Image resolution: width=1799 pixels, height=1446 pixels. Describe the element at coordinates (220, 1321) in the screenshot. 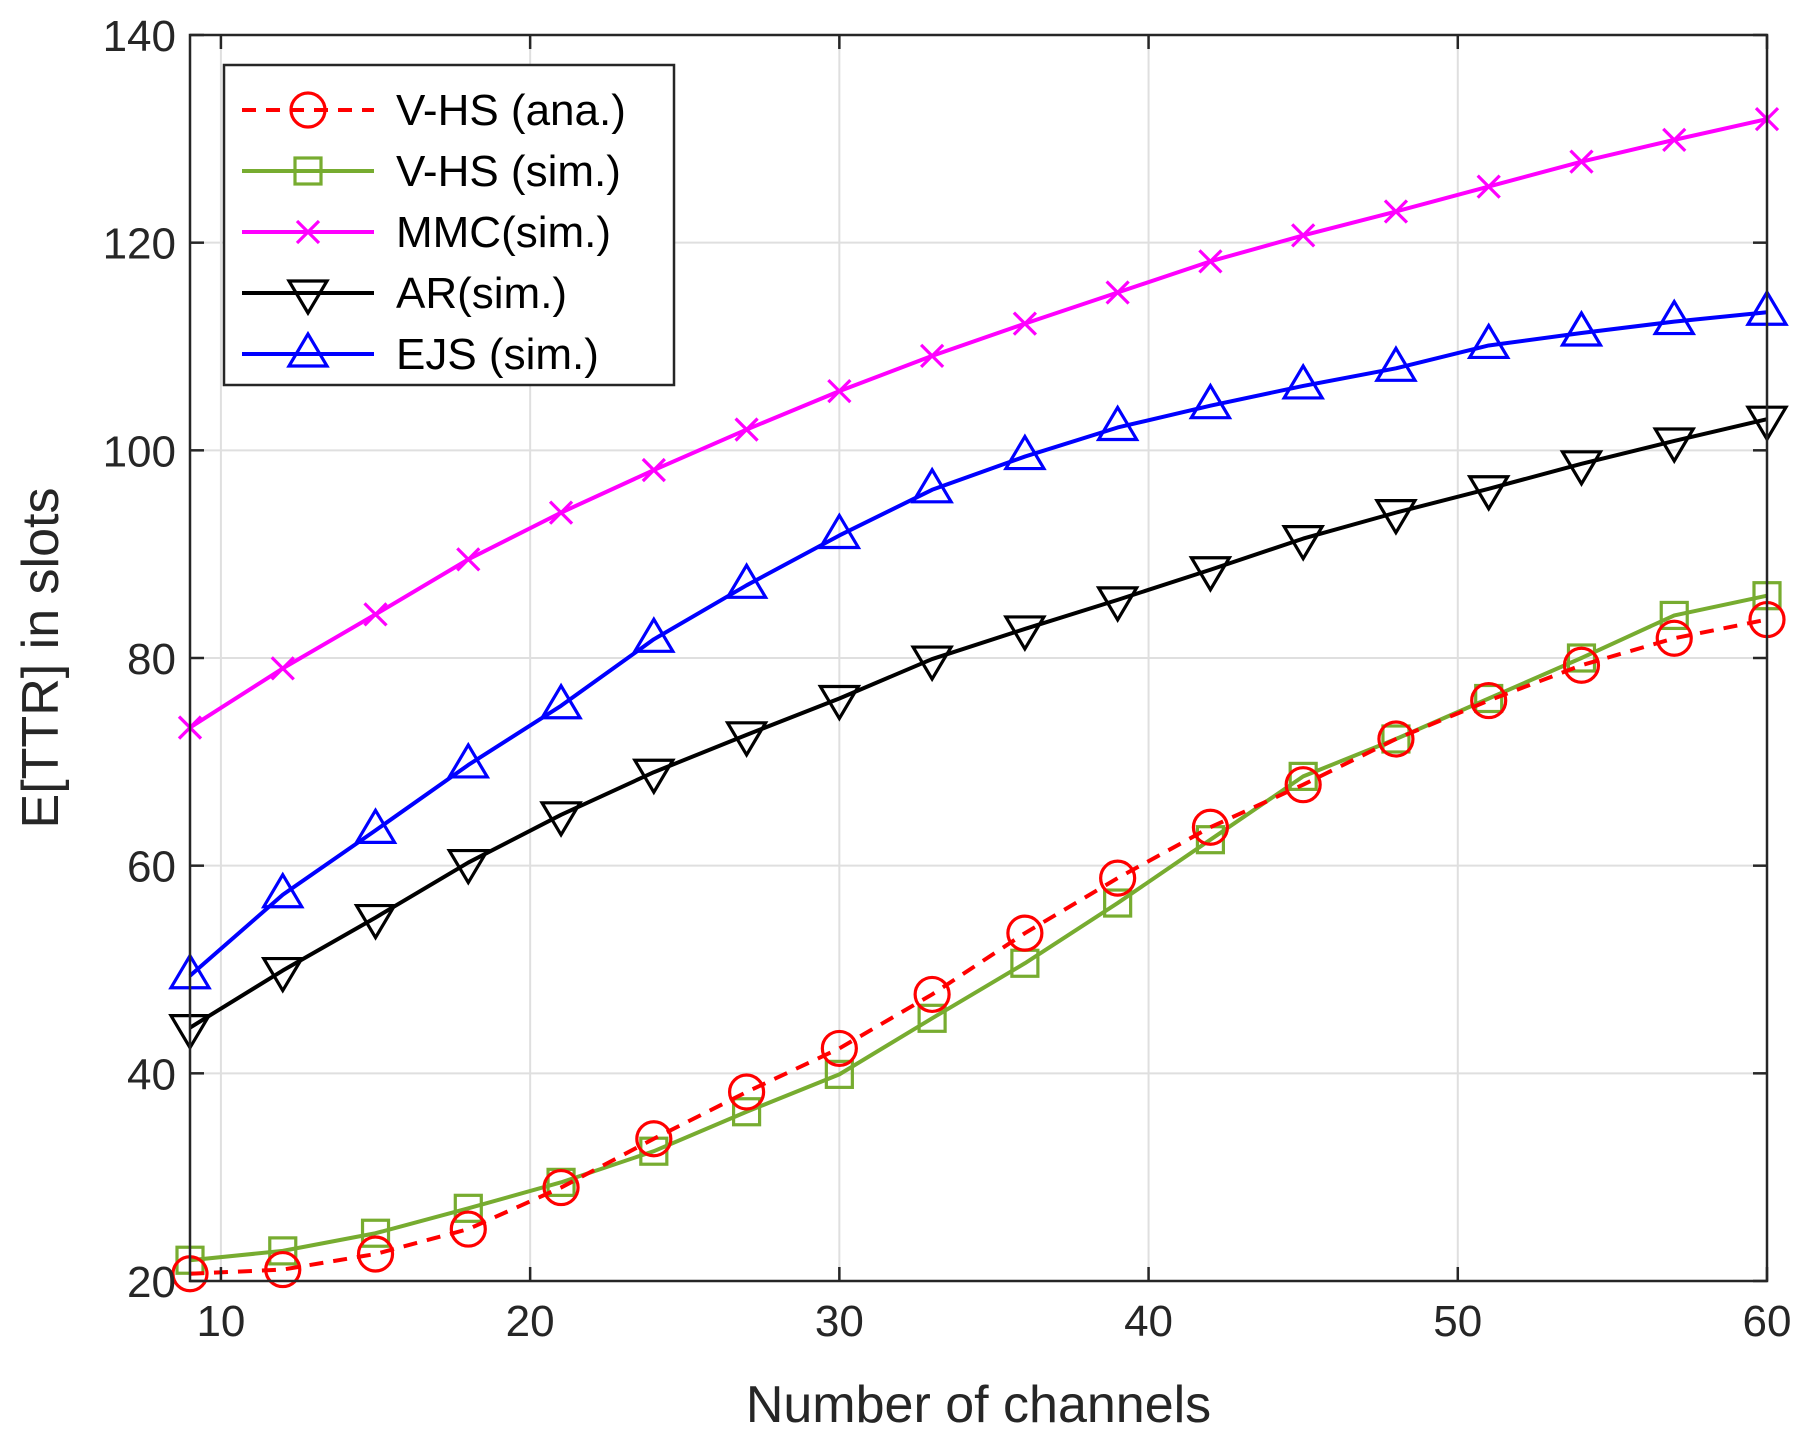

I see `x-tick-label: 10` at that location.